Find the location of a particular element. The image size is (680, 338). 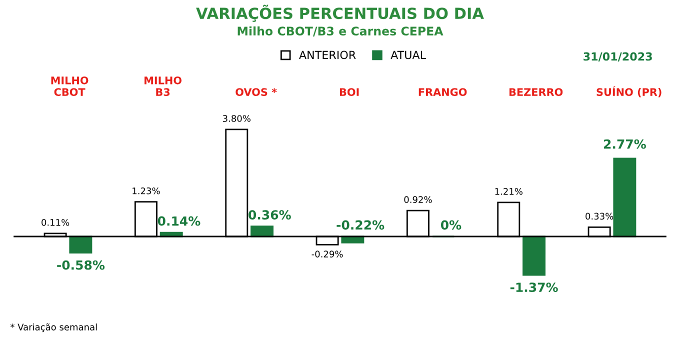

data-label: 0% is located at coordinates (451, 225).